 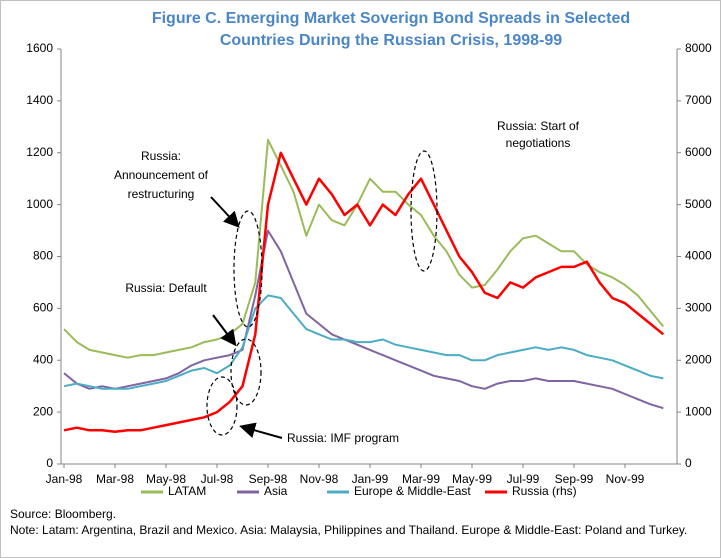 What do you see at coordinates (544, 491) in the screenshot?
I see `legend-label: Russia (rhs)` at bounding box center [544, 491].